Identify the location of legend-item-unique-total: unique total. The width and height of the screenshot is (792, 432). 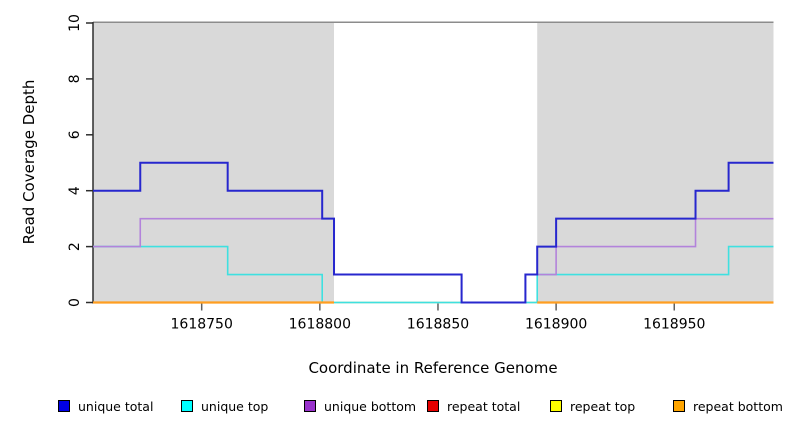
(105, 406).